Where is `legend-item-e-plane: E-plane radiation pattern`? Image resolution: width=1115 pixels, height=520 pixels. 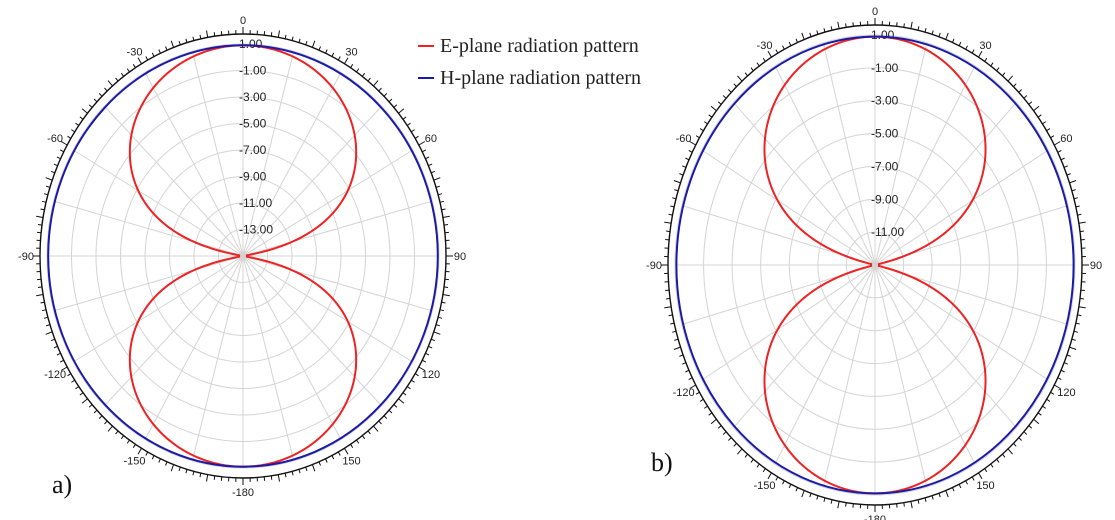 legend-item-e-plane: E-plane radiation pattern is located at coordinates (529, 46).